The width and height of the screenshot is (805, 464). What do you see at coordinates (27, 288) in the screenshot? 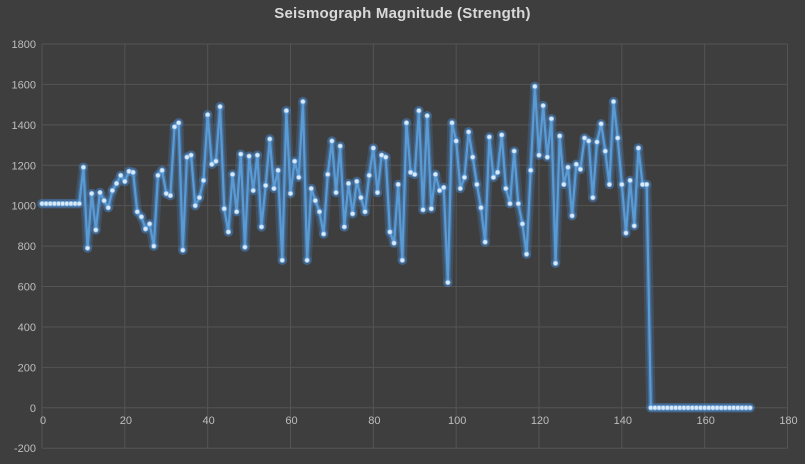
I see `y-axis-tick-label: 600` at bounding box center [27, 288].